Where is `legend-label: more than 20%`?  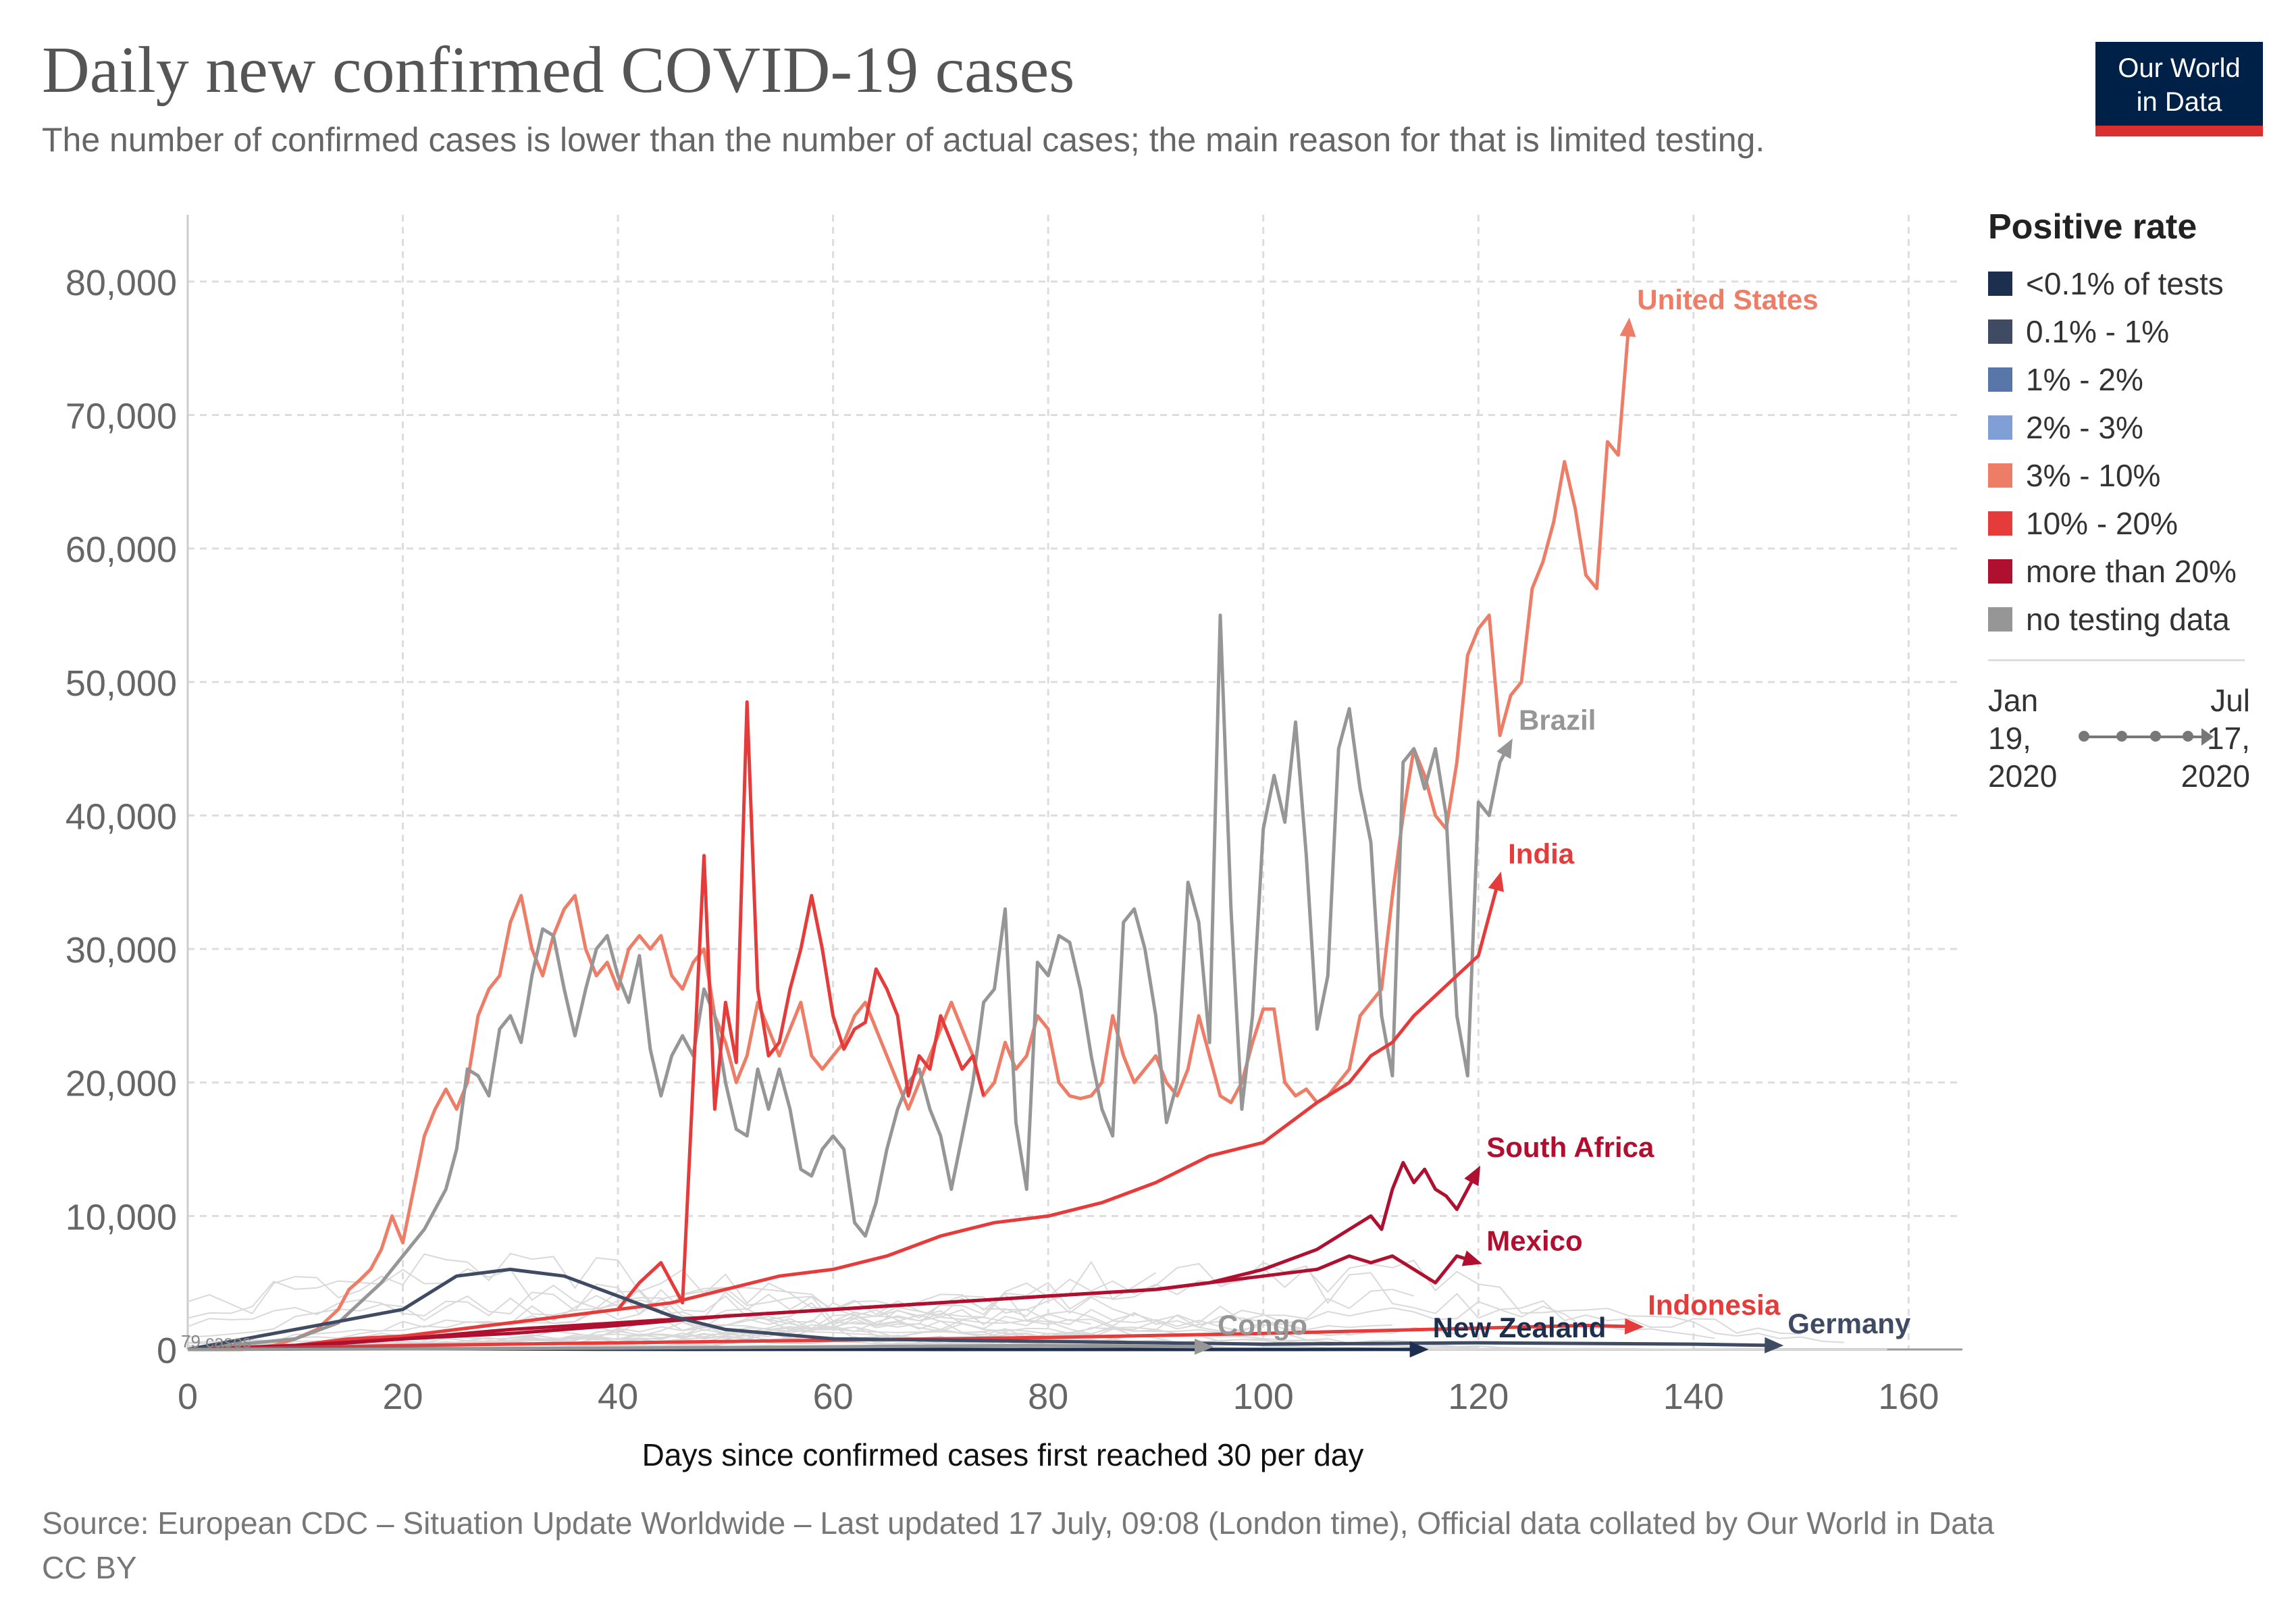 legend-label: more than 20% is located at coordinates (2131, 571).